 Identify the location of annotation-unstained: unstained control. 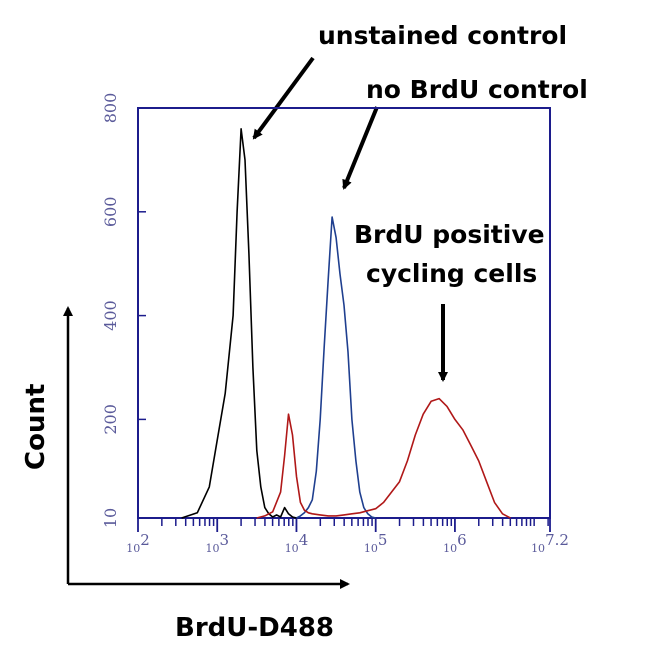
(442, 35).